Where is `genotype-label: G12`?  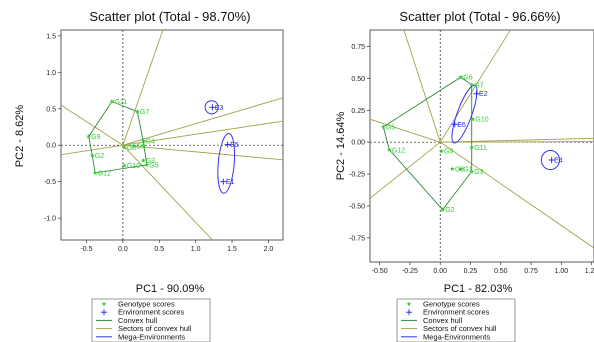
genotype-label: G12 is located at coordinates (104, 173).